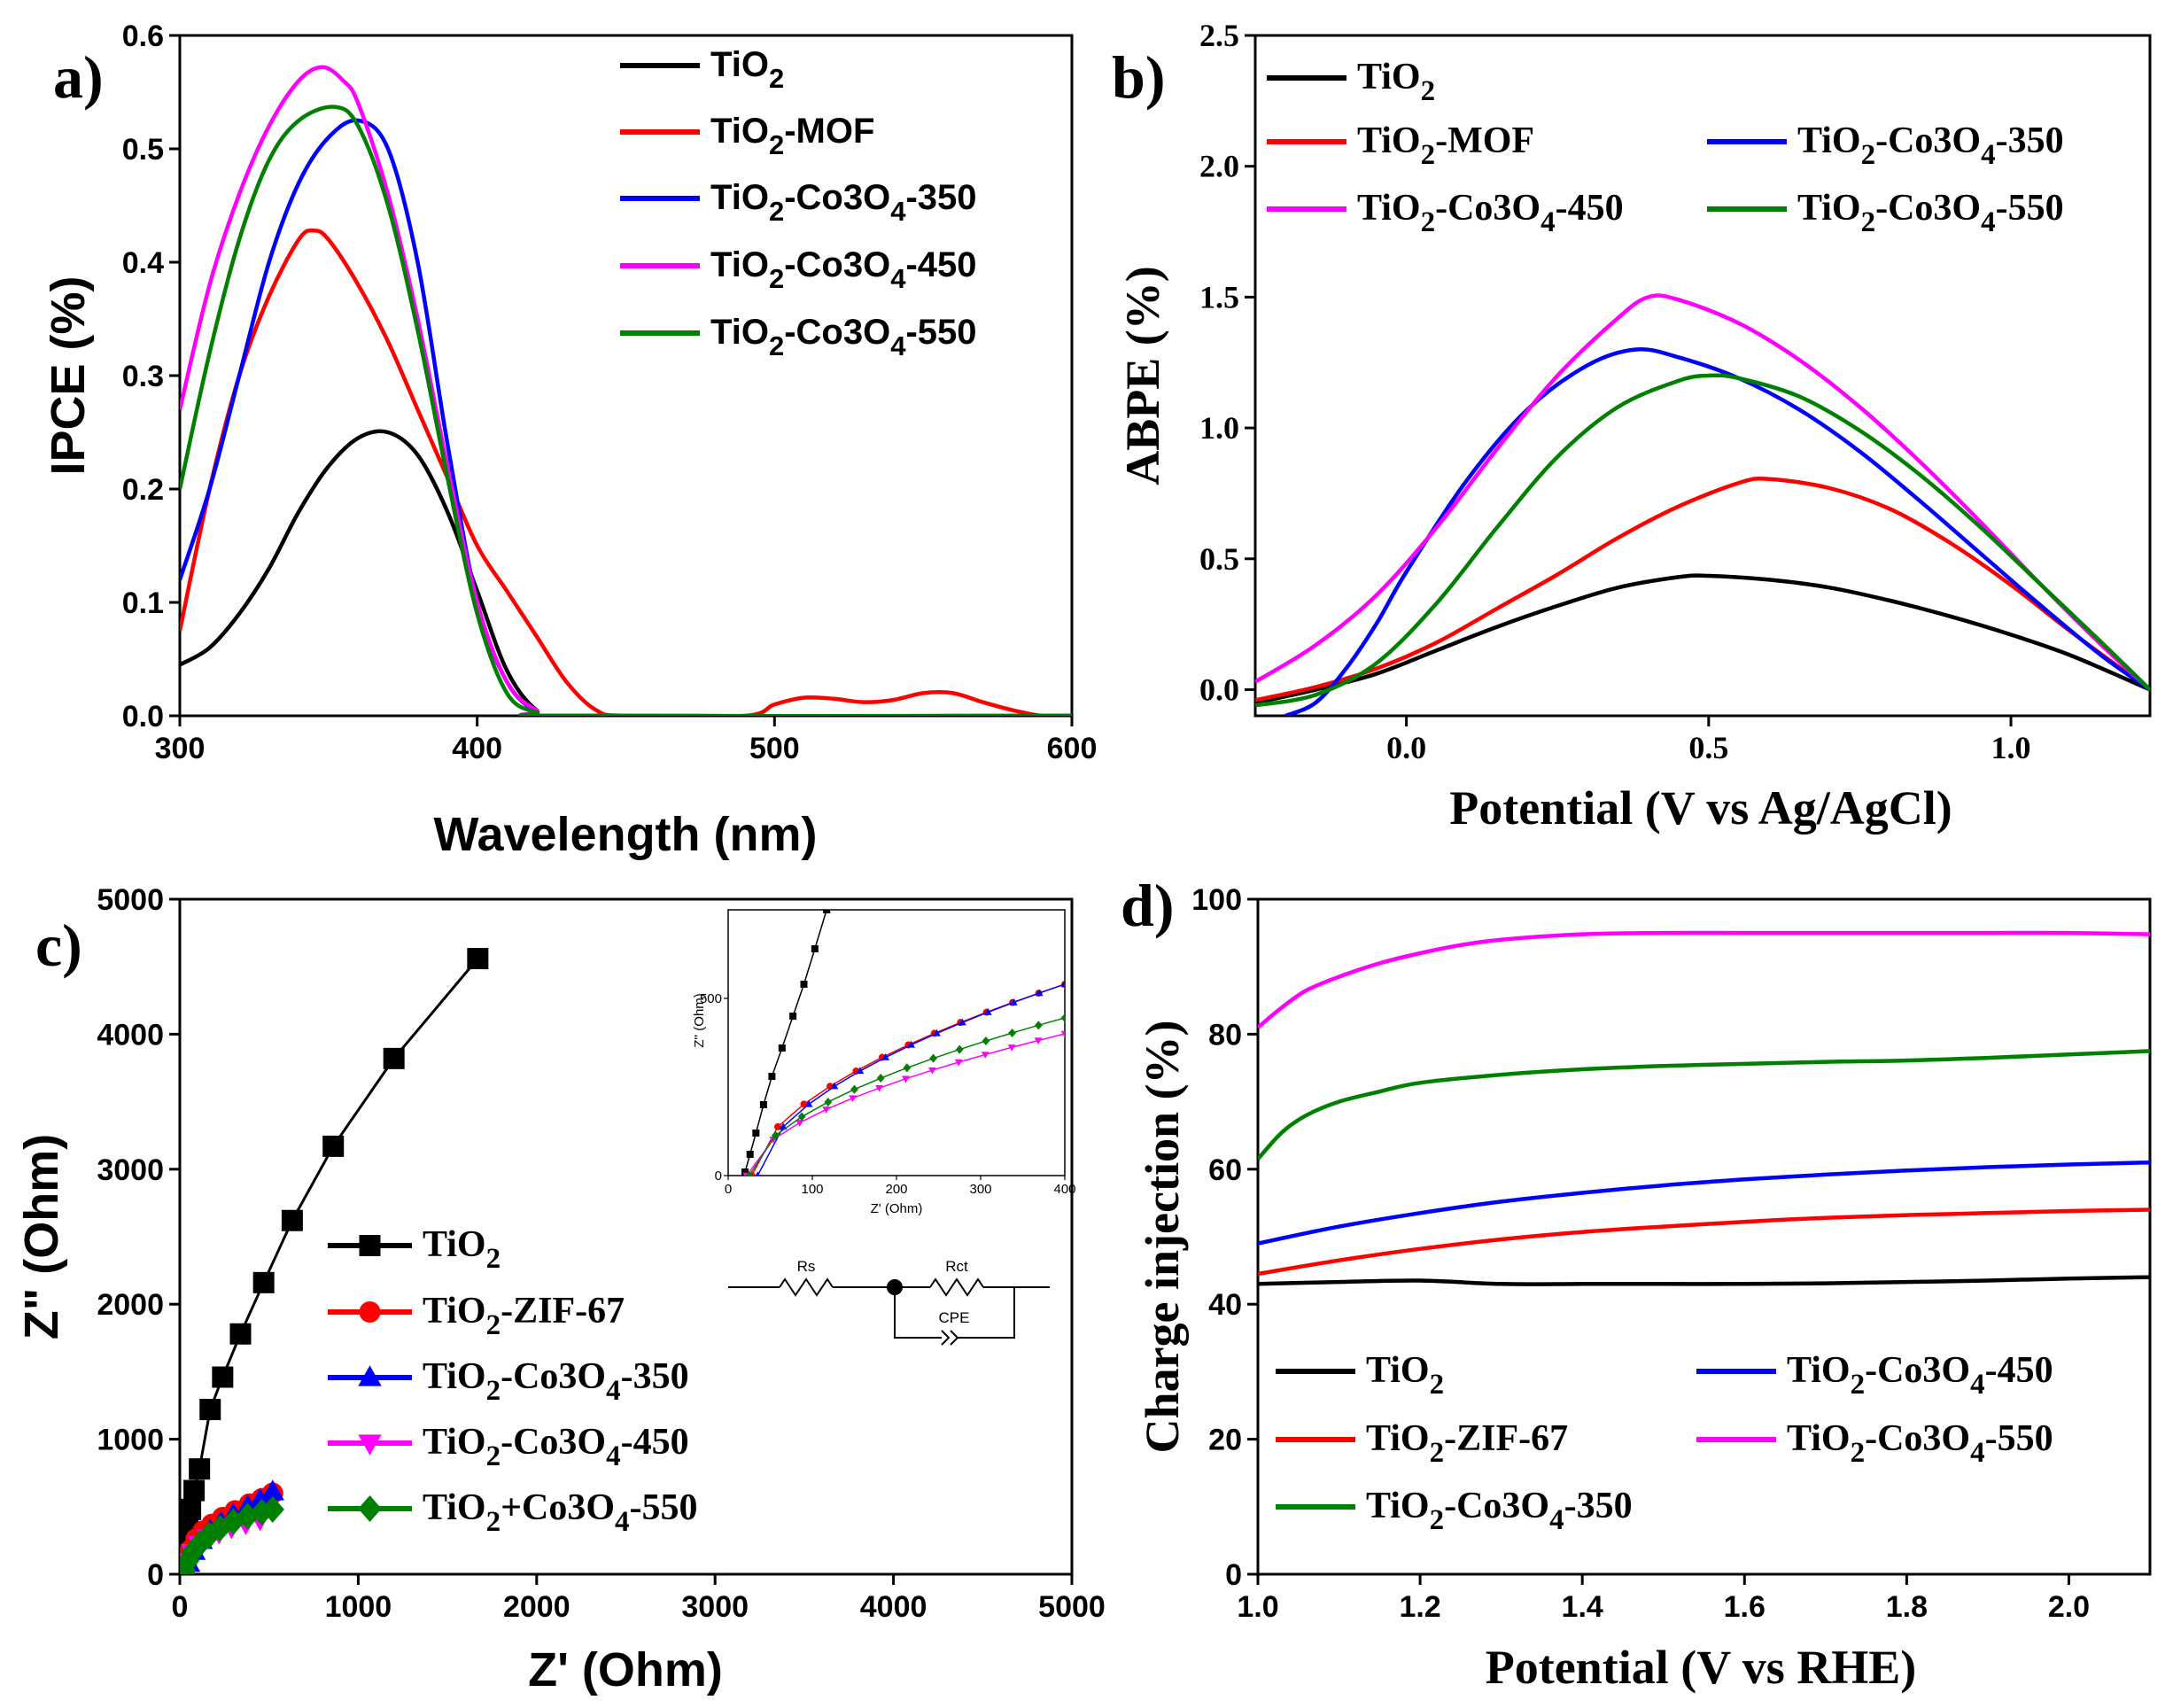 The width and height of the screenshot is (2173, 1708). What do you see at coordinates (1583, 1607) in the screenshot?
I see `x-tick-label: 1.4` at bounding box center [1583, 1607].